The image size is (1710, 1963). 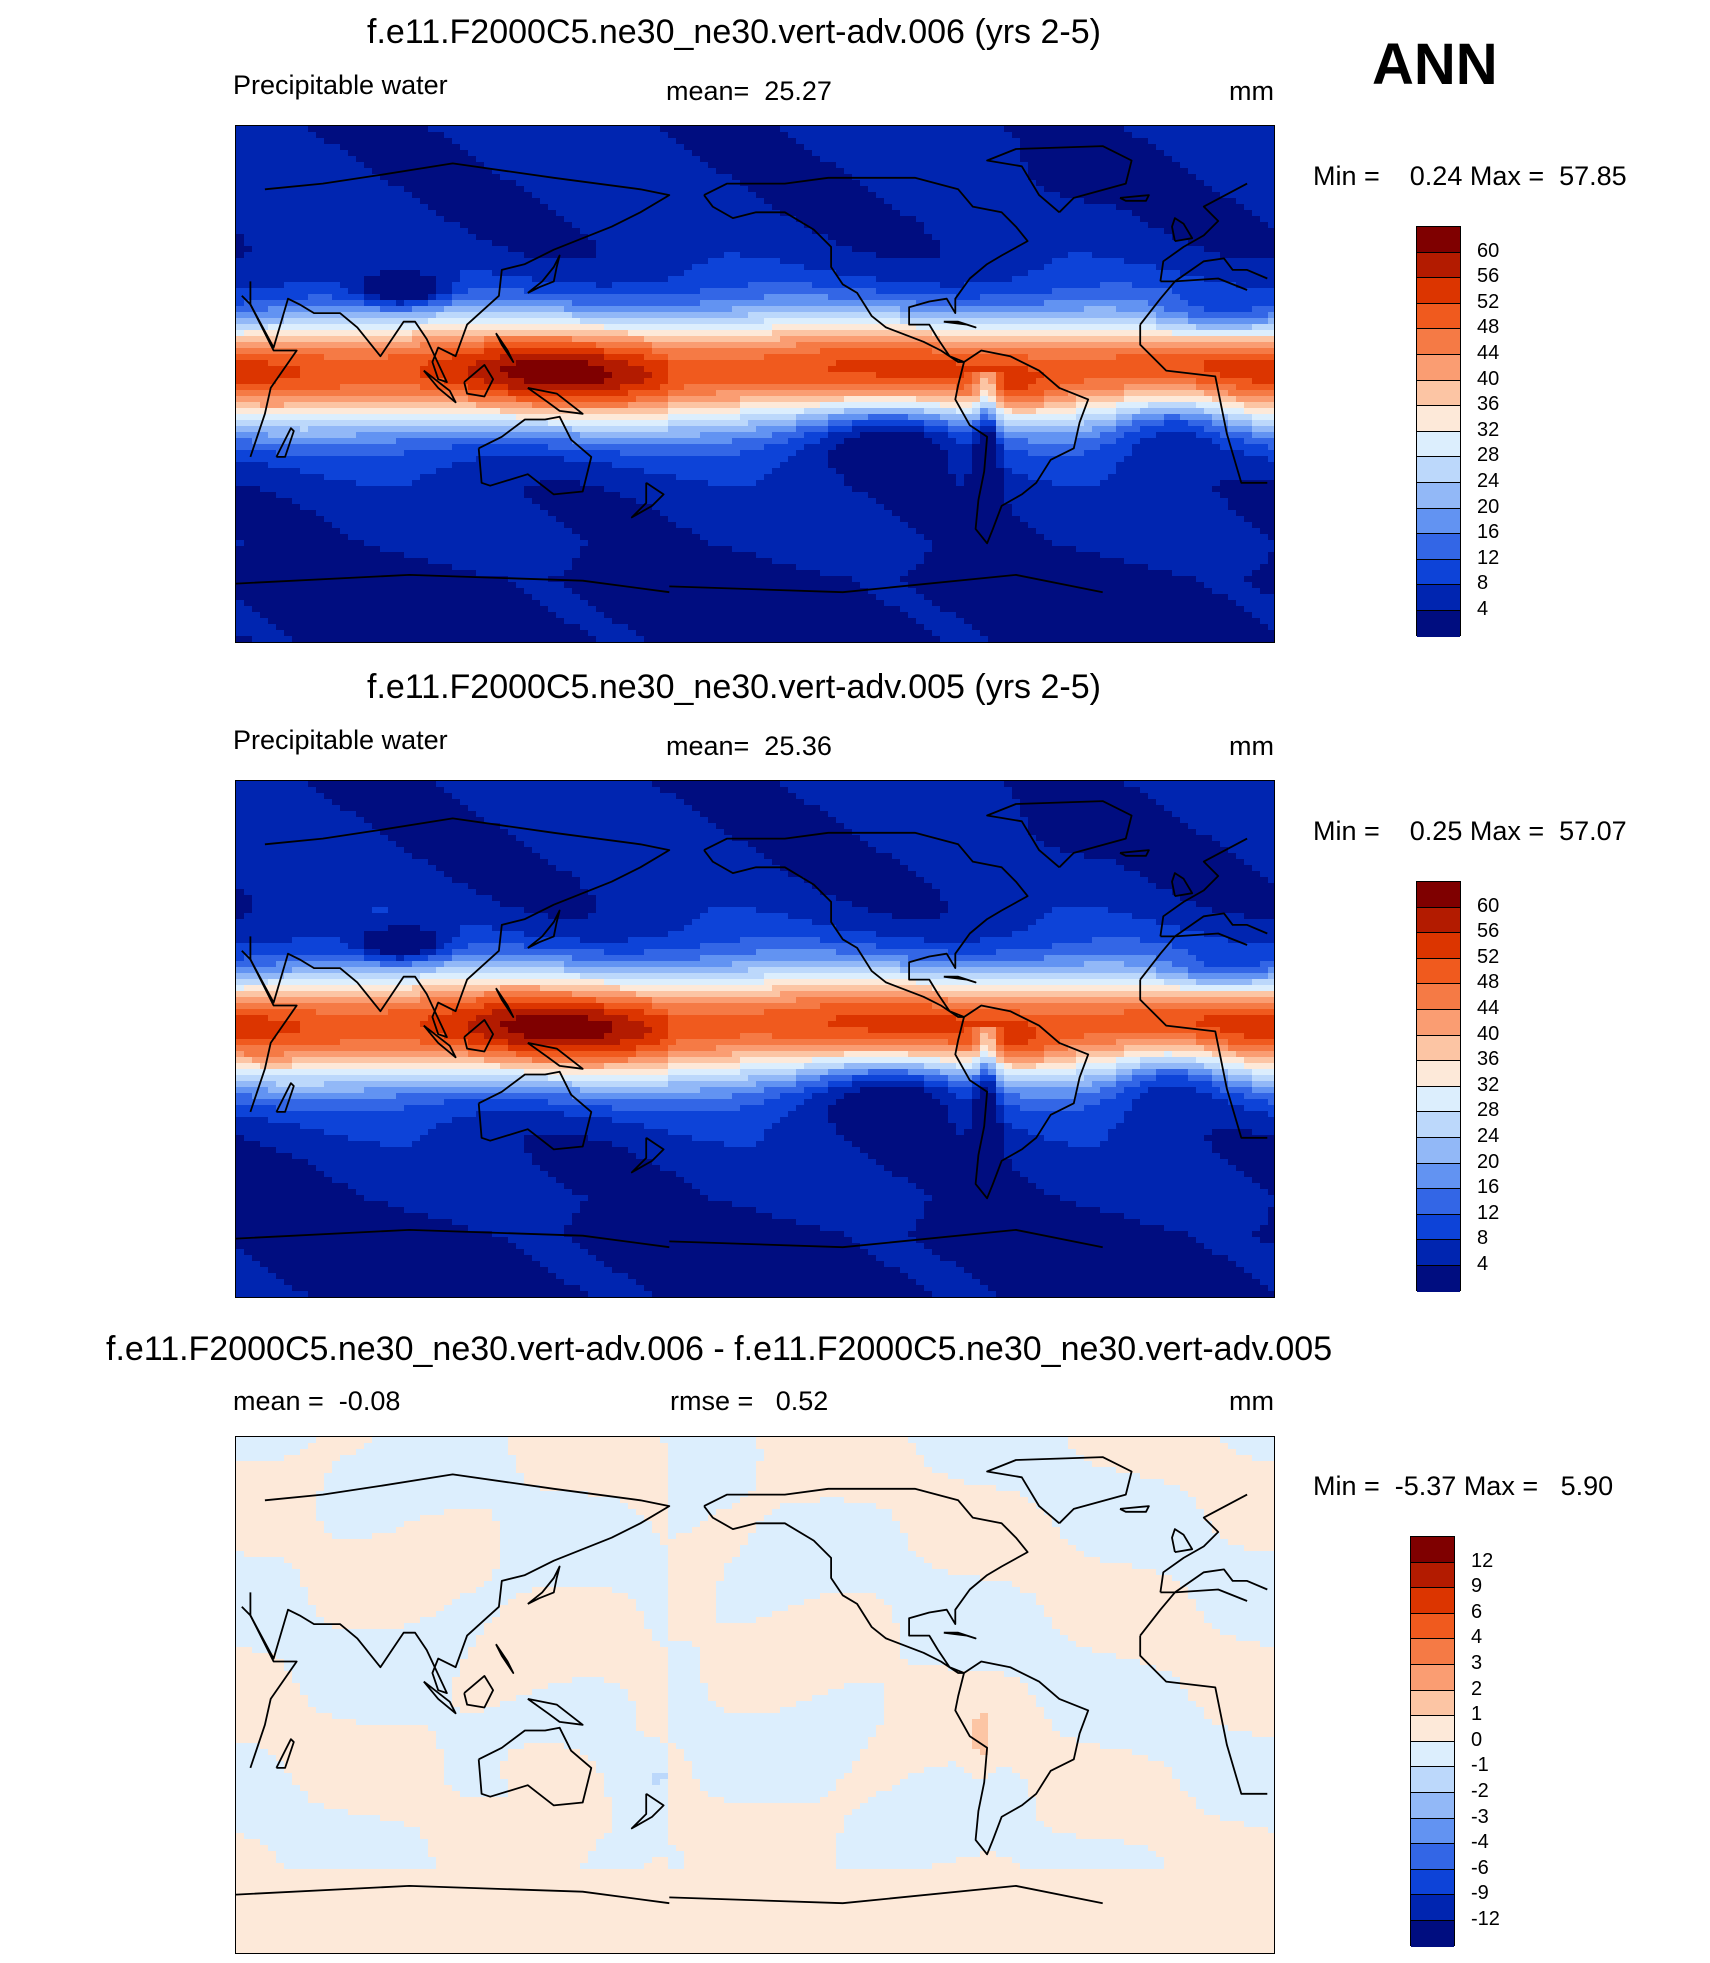 What do you see at coordinates (478, 1036) in the screenshot?
I see `coastline-borneo` at bounding box center [478, 1036].